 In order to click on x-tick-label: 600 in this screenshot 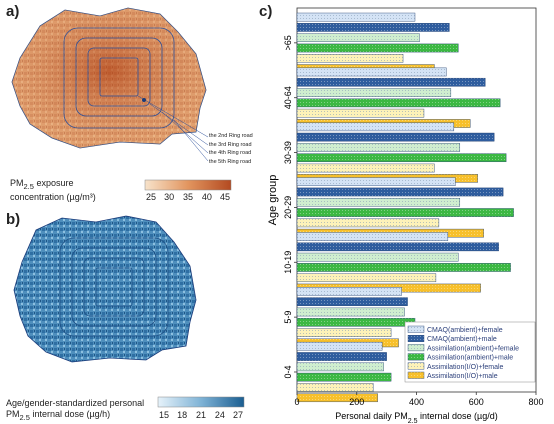, I will do `click(476, 402)`.